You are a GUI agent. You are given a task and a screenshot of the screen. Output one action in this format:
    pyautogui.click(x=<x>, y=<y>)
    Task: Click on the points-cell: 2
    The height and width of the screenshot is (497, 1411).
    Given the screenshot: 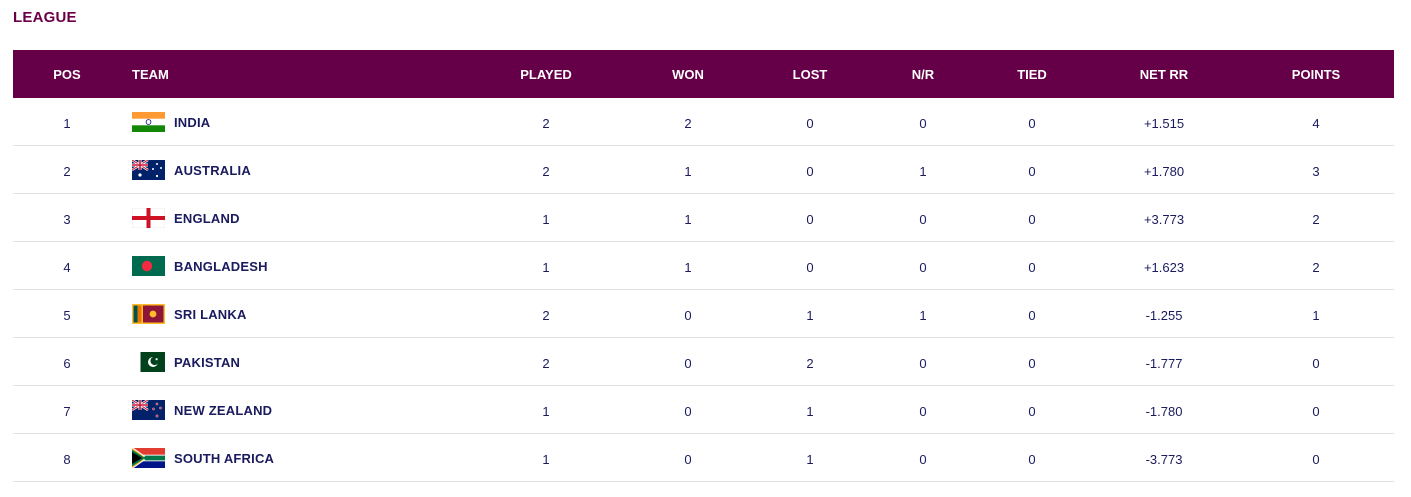 What is the action you would take?
    pyautogui.click(x=1316, y=267)
    